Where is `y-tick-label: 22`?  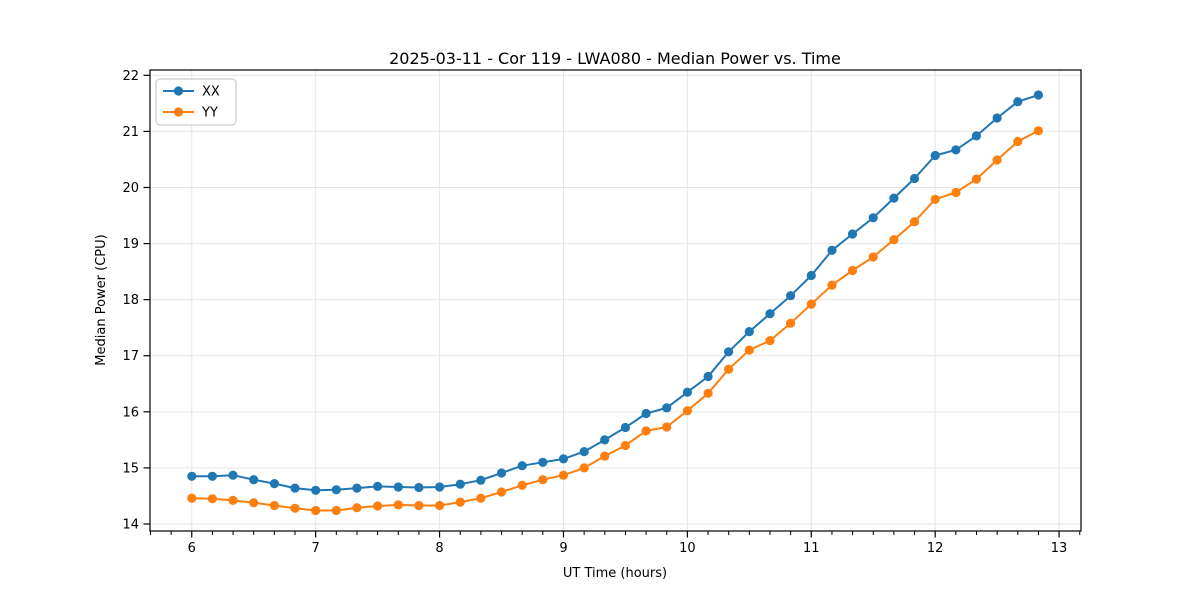
y-tick-label: 22 is located at coordinates (130, 76).